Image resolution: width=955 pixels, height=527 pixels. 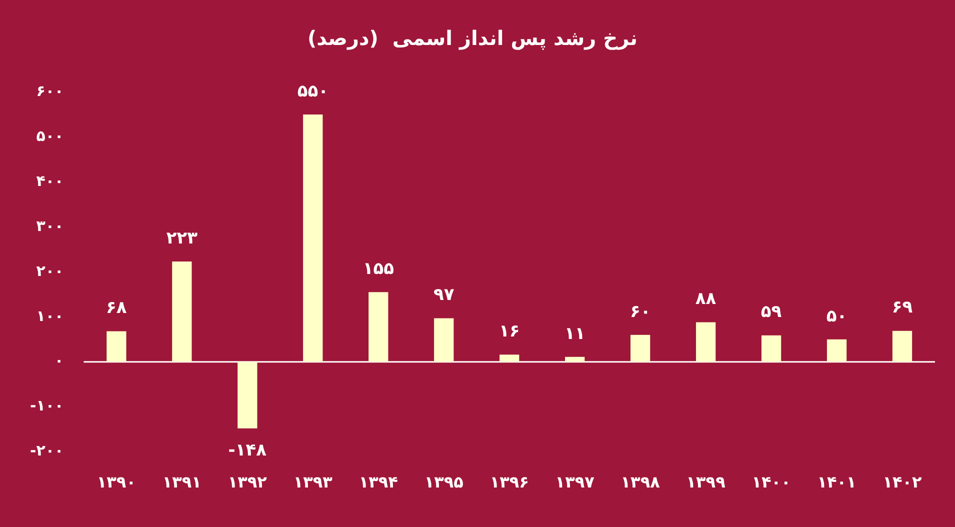 I want to click on y-tick-label: ۰, so click(x=59, y=361).